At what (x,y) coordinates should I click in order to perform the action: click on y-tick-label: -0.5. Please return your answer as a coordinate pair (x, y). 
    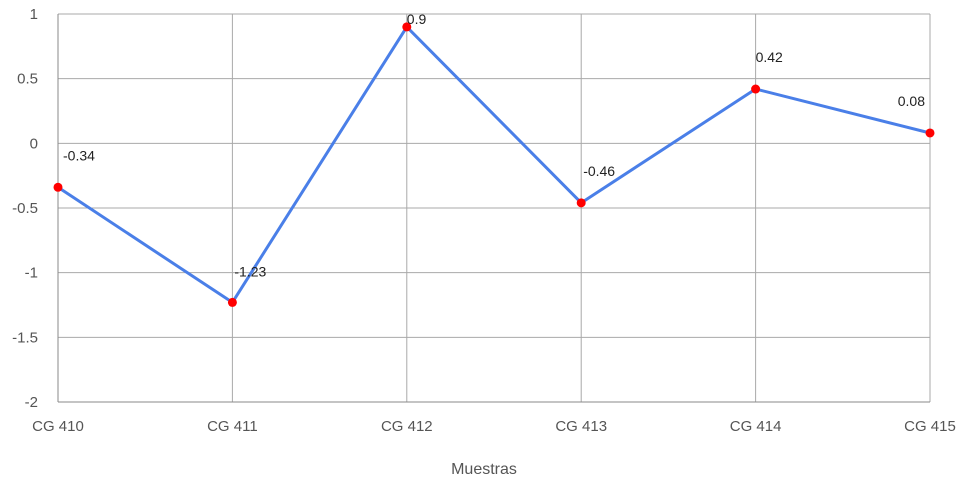
    Looking at the image, I should click on (25, 208).